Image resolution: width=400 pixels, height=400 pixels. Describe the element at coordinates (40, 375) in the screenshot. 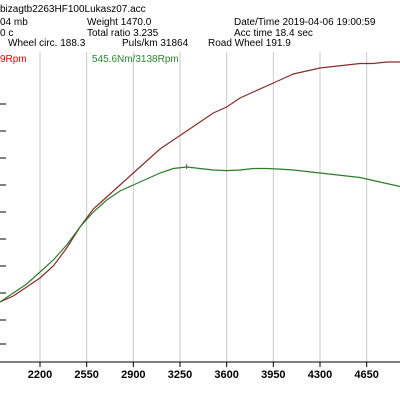

I see `x-tick-label-2200: 2200` at that location.